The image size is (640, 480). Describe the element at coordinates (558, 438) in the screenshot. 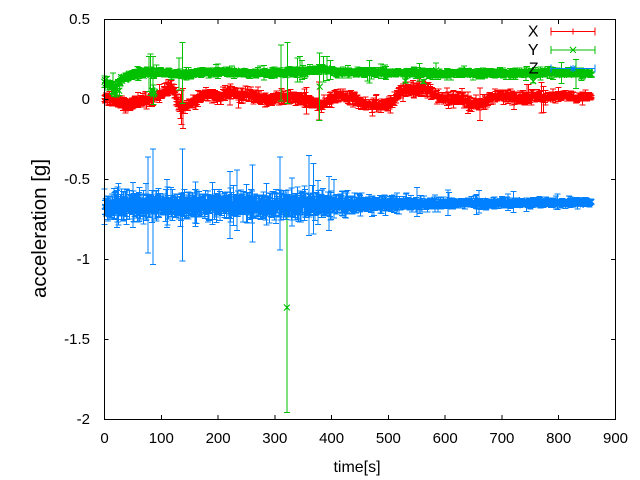

I see `svg-text: 800` at that location.